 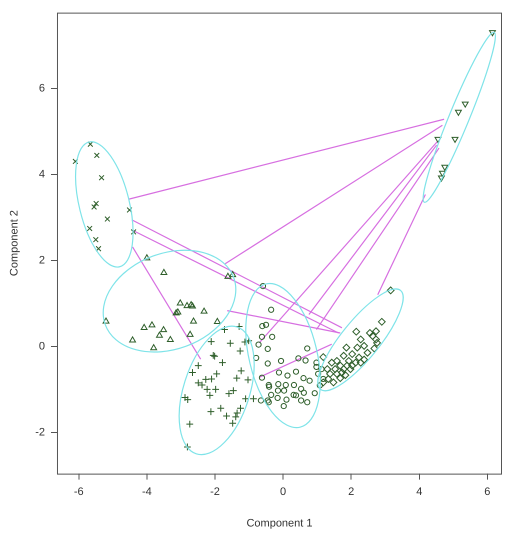 I want to click on x-tick-label: 4, so click(x=419, y=492).